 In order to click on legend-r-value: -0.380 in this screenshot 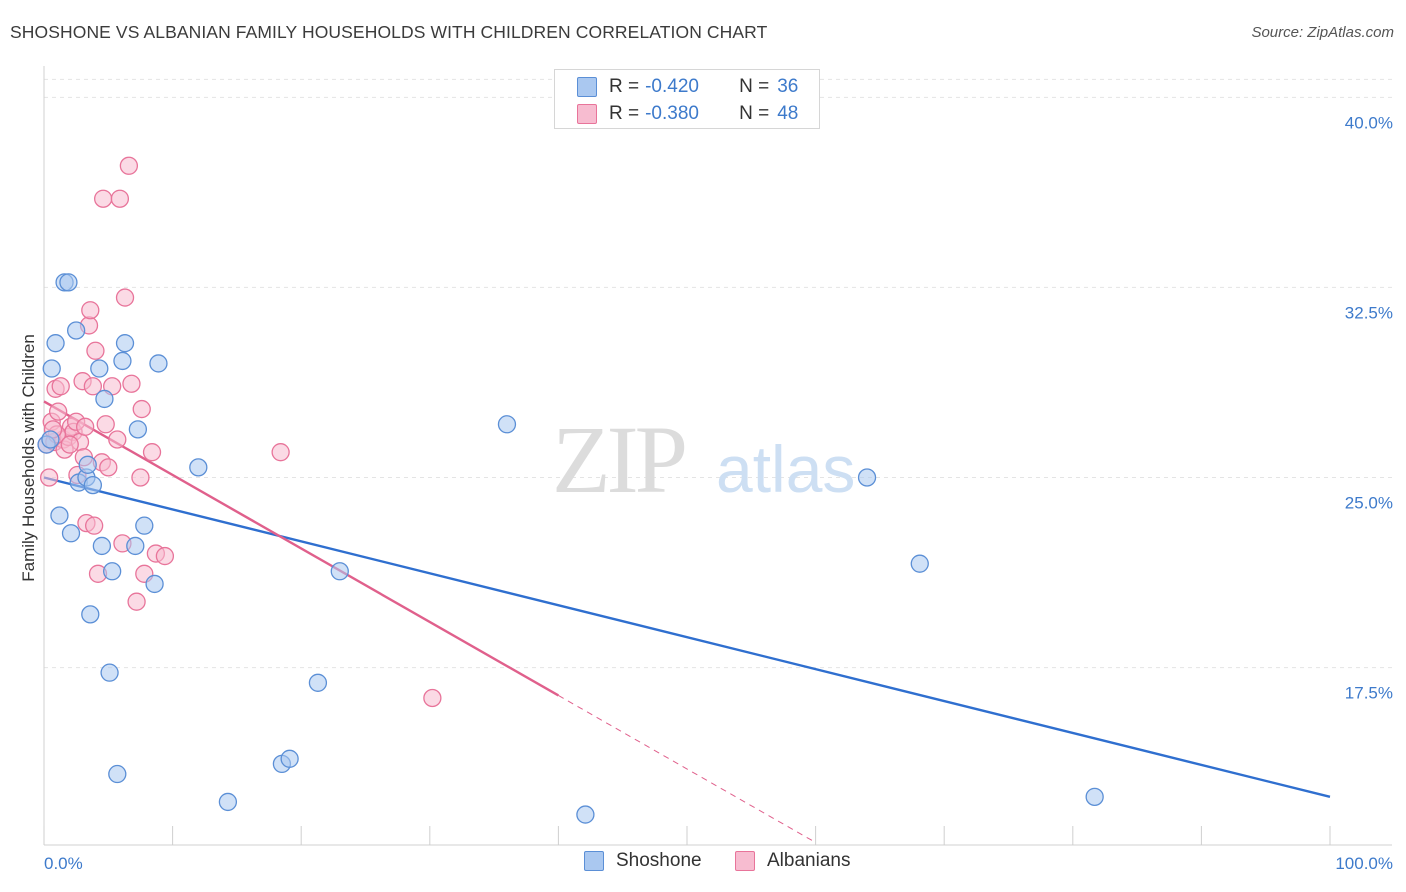, I will do `click(672, 113)`.